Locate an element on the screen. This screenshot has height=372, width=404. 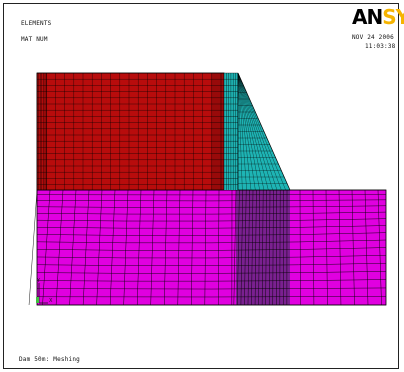
slope-outline is located at coordinates (264, 131).